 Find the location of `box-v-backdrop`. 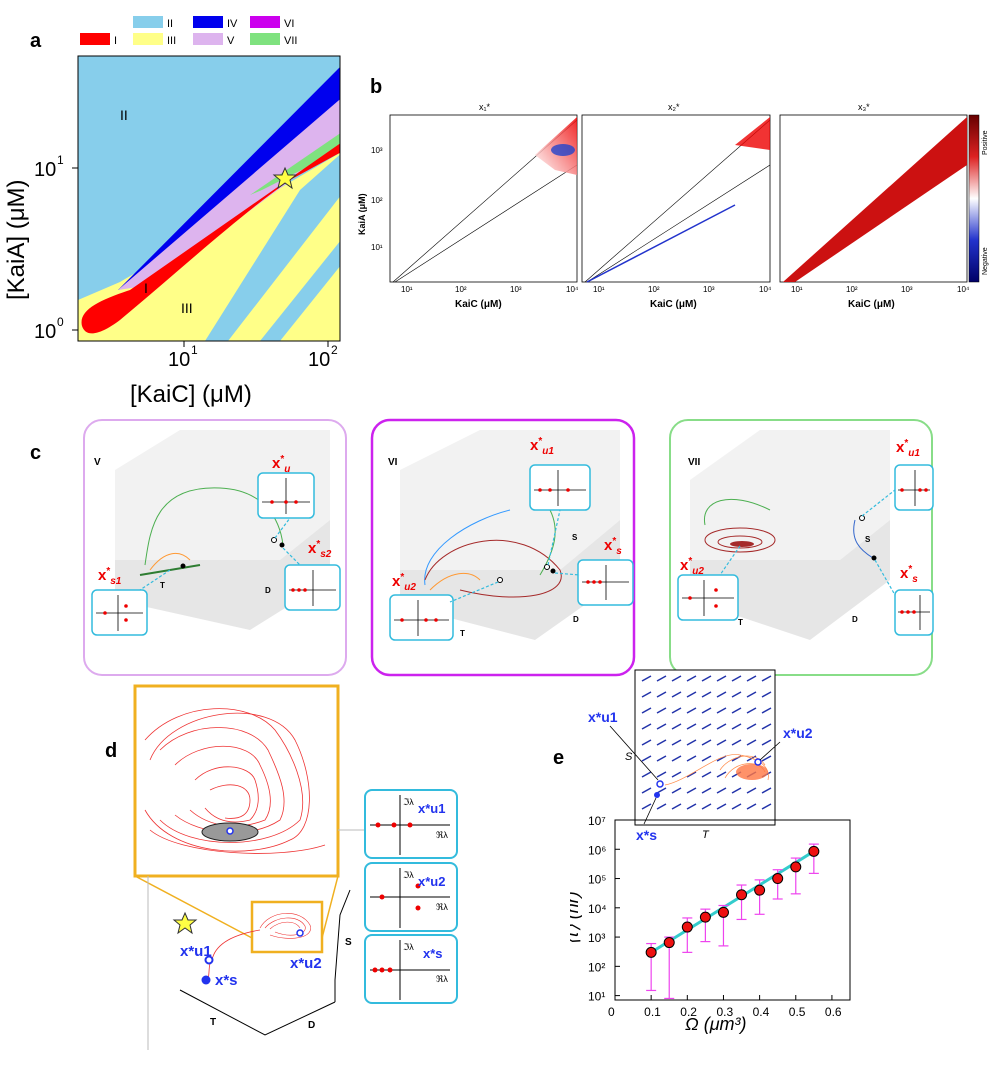

box-v-backdrop is located at coordinates (222, 495).